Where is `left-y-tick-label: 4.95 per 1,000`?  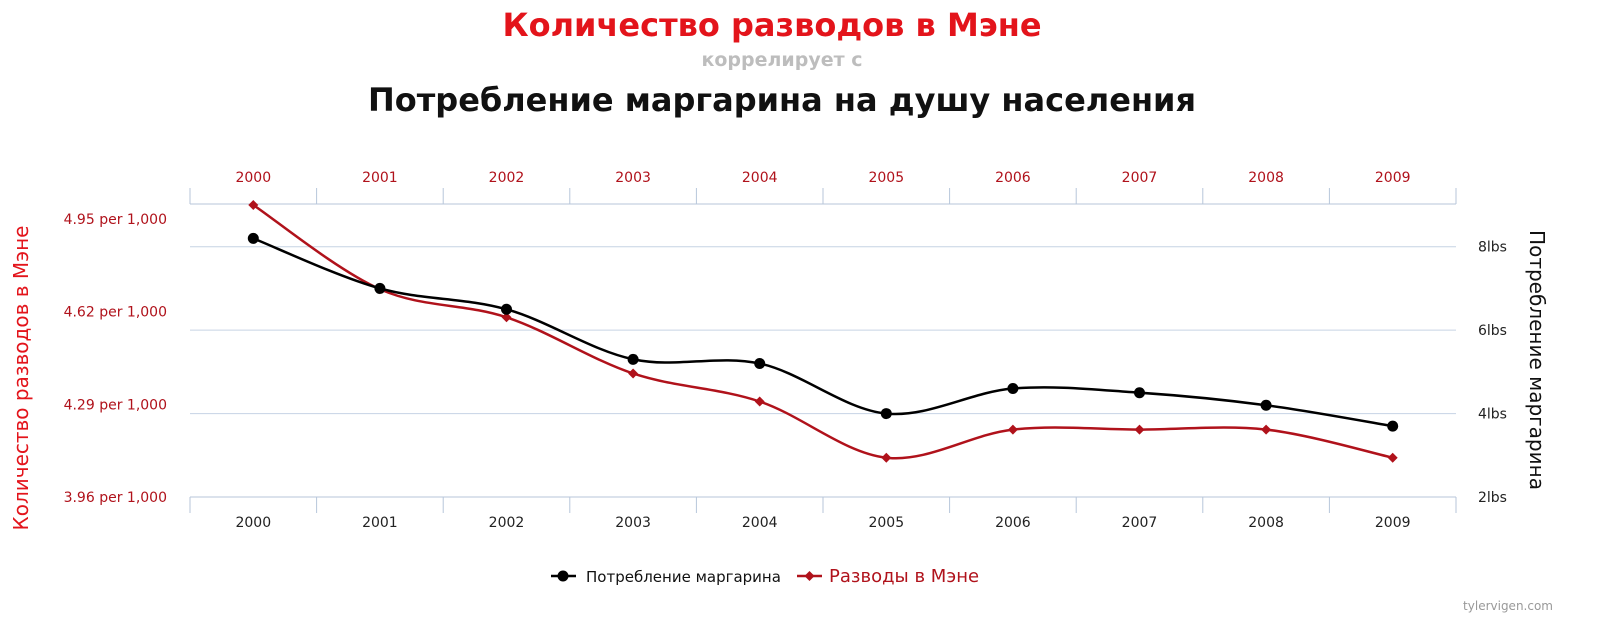 left-y-tick-label: 4.95 per 1,000 is located at coordinates (115, 220).